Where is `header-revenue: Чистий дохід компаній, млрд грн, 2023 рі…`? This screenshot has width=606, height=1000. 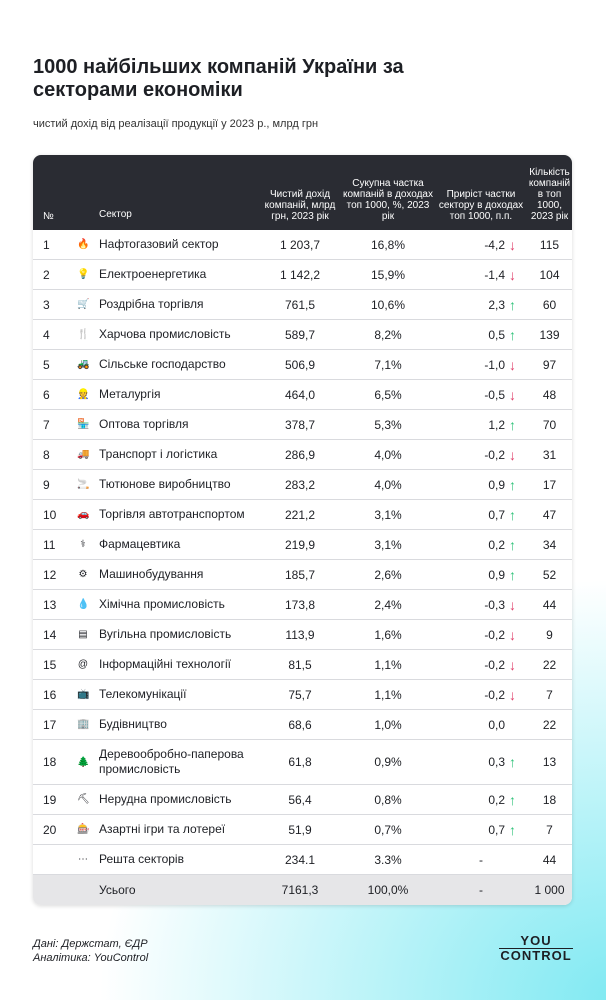
header-revenue: Чистий дохід компаній, млрд грн, 2023 рі… is located at coordinates (300, 205).